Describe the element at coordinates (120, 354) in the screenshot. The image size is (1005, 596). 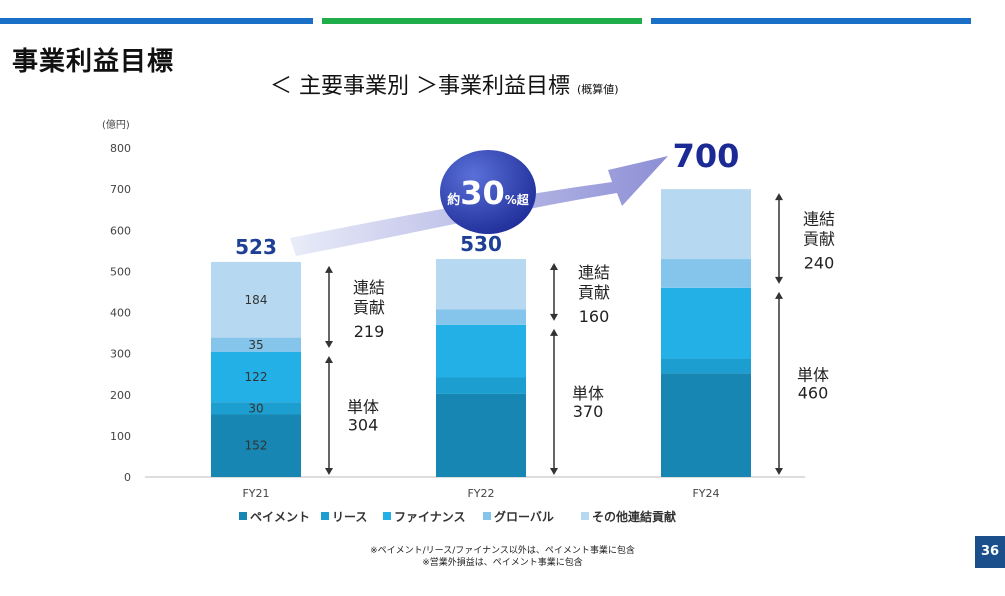
I see `y-tick-label: 300` at that location.